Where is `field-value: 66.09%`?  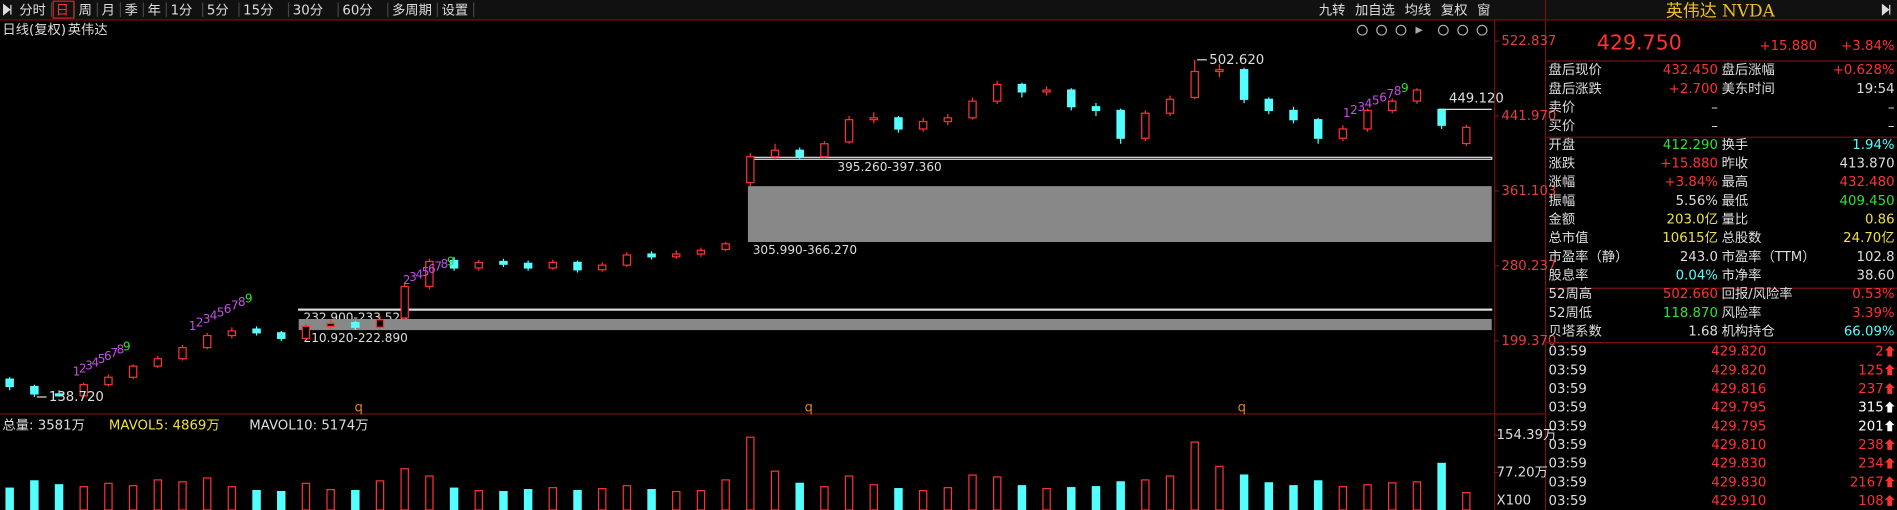
field-value: 66.09% is located at coordinates (1869, 332).